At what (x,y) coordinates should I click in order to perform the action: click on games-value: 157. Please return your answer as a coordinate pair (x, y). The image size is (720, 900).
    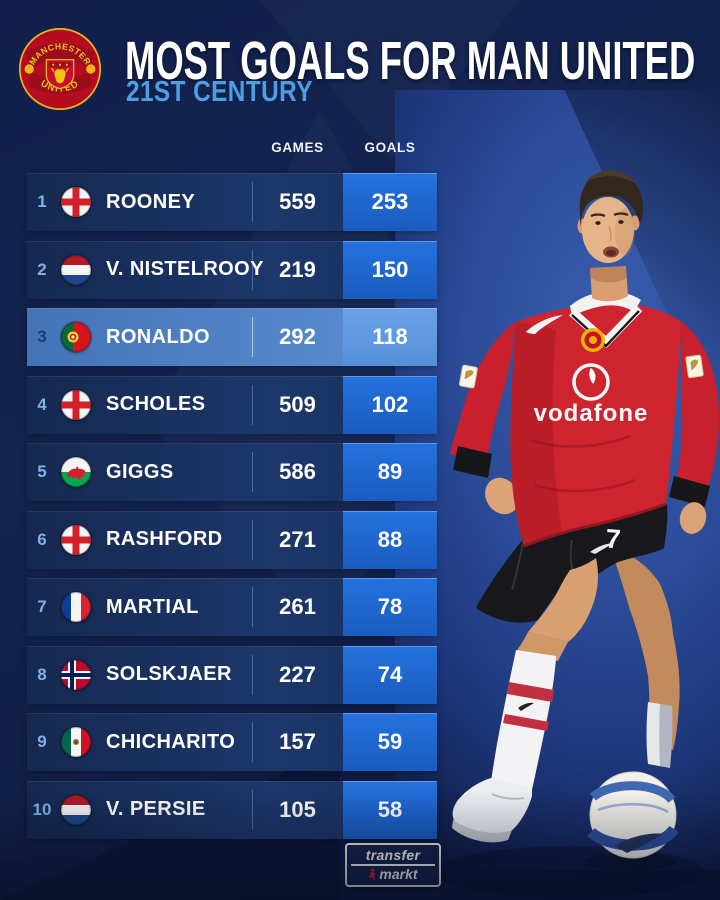
    Looking at the image, I should click on (297, 741).